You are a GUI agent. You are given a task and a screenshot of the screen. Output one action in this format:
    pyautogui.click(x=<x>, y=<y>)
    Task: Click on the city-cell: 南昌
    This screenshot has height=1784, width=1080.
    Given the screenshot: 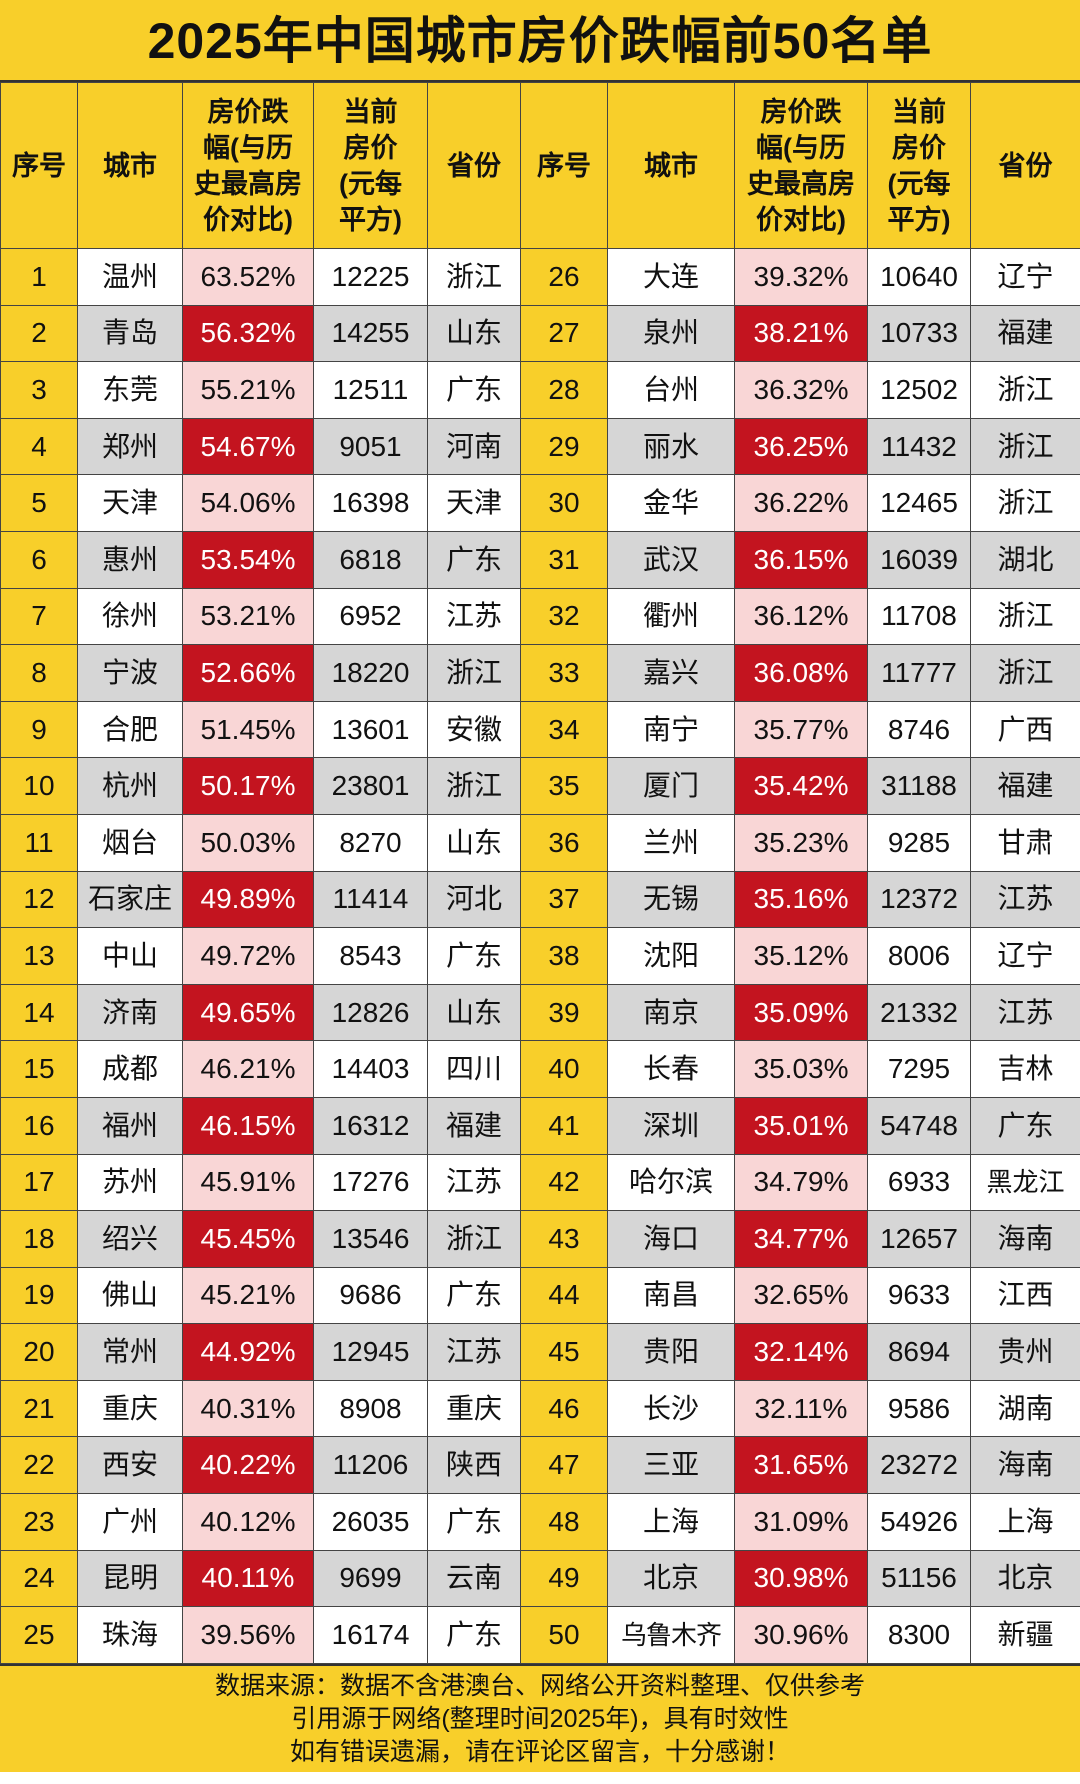 What is the action you would take?
    pyautogui.click(x=671, y=1295)
    